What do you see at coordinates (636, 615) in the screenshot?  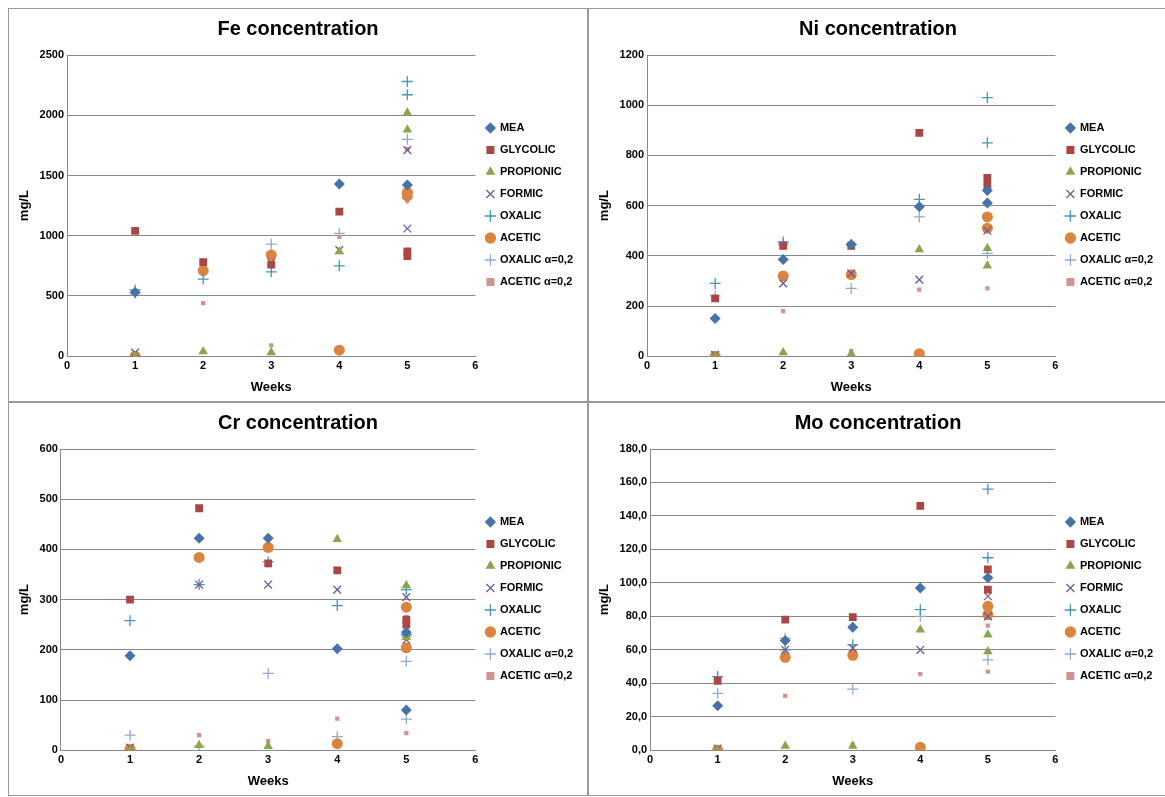 I see `y-tick-label: 80,0` at bounding box center [636, 615].